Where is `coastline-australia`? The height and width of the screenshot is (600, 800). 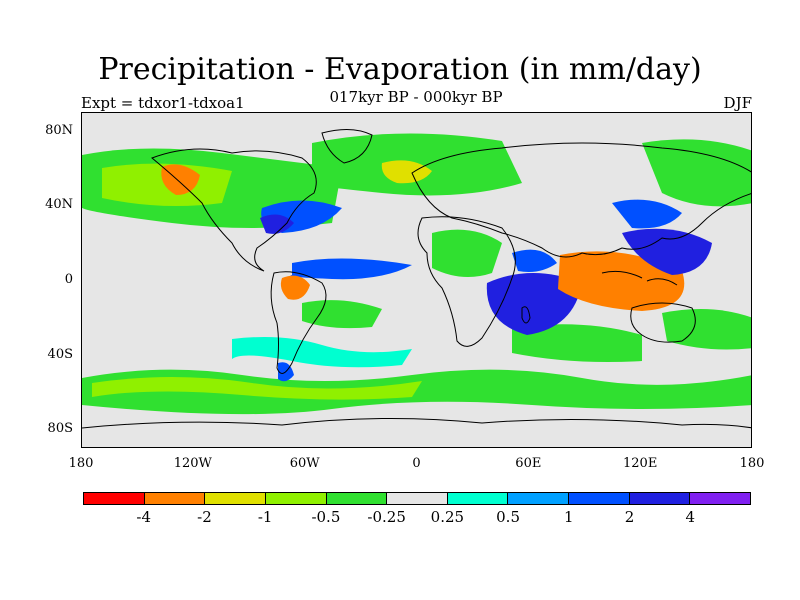 coastline-australia is located at coordinates (663, 322).